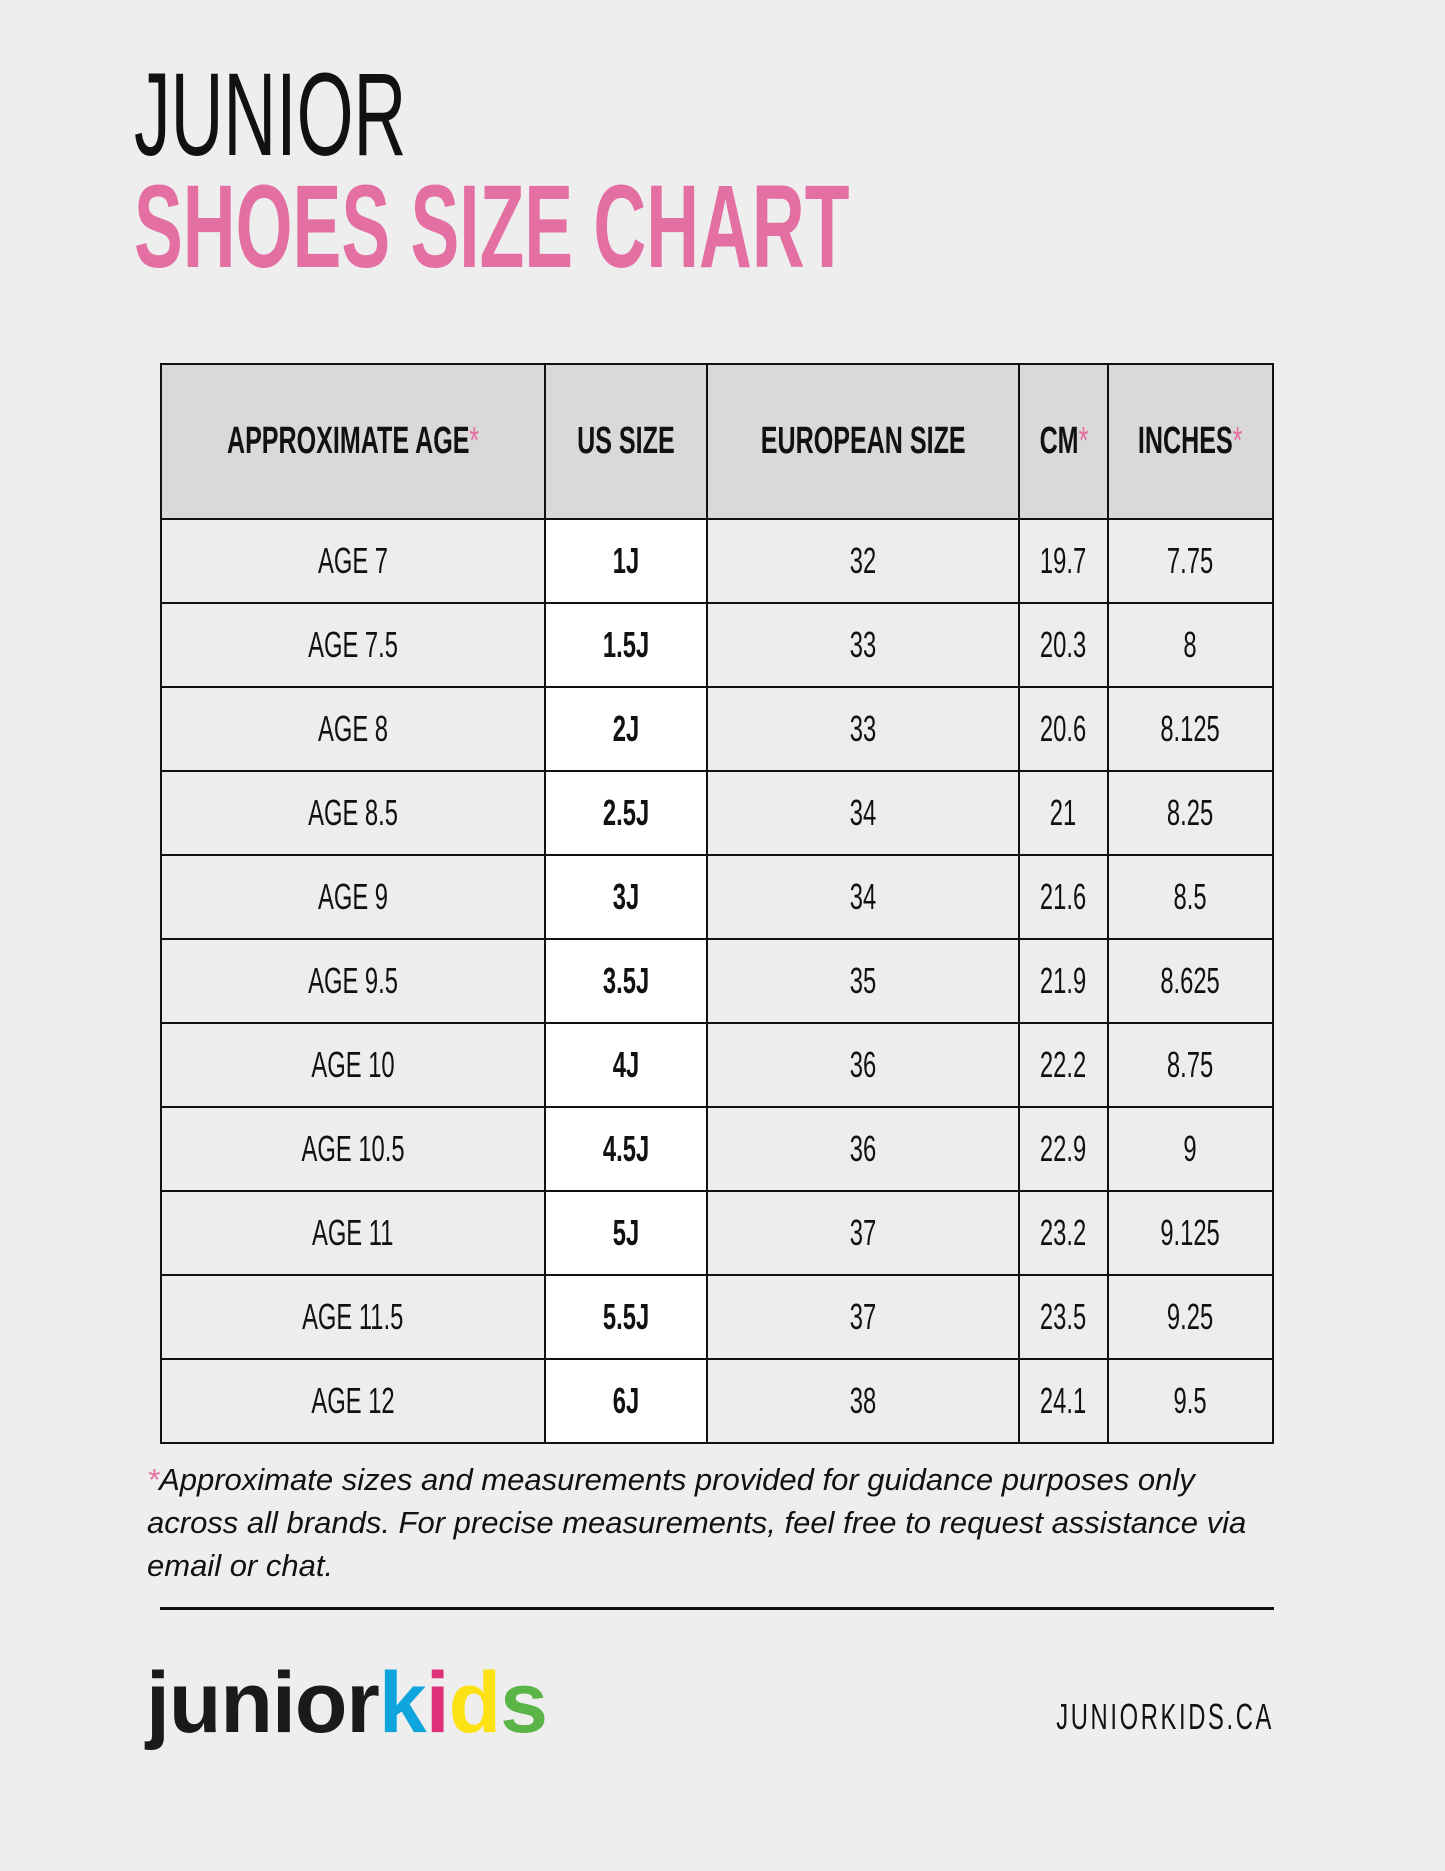 The image size is (1445, 1871). I want to click on table-cell: AGE 10, so click(353, 1065).